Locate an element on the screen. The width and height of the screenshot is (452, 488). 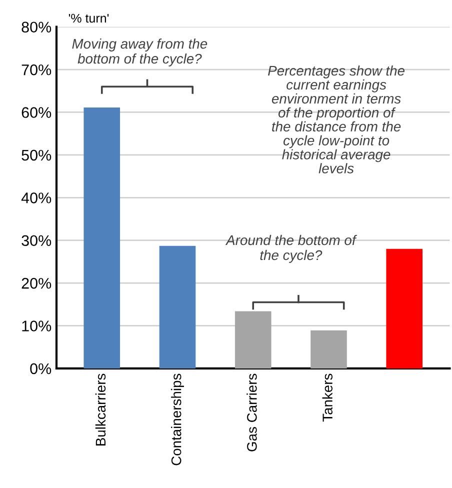
x-tick-label: Containerships is located at coordinates (177, 420).